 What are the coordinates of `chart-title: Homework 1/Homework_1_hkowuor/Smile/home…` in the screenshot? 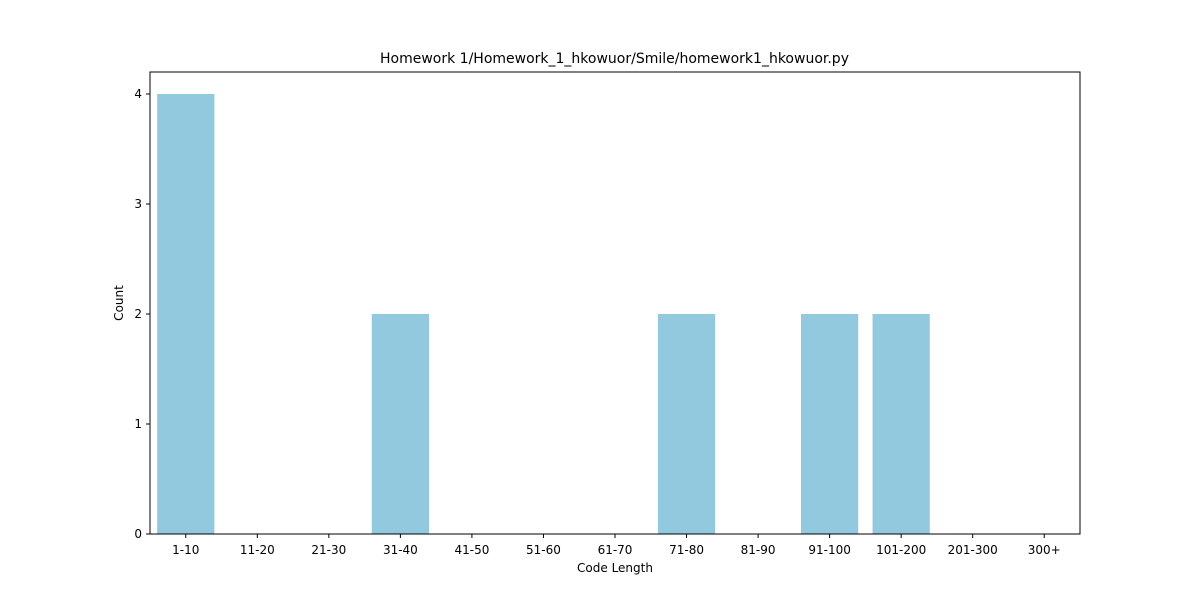 It's located at (614, 59).